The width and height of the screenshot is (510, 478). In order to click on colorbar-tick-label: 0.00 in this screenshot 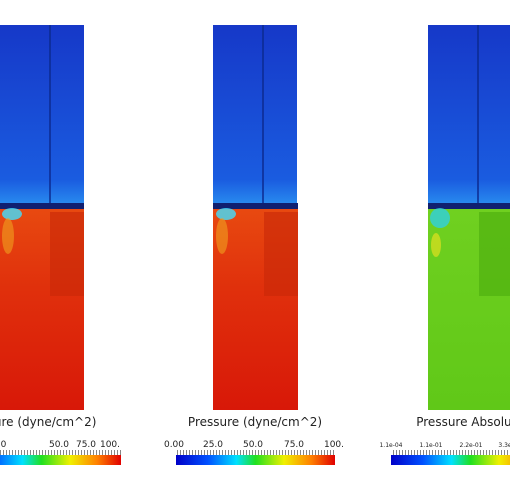, I will do `click(174, 445)`.